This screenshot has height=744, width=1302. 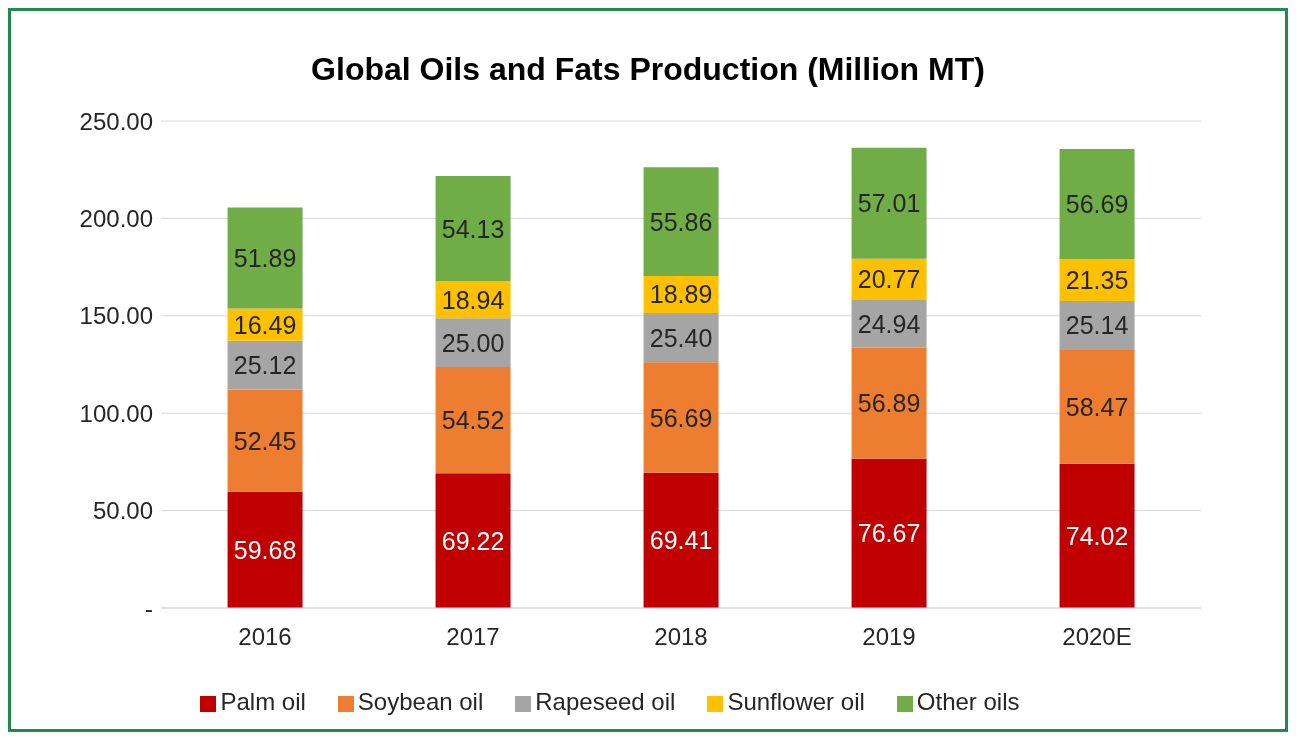 I want to click on x-tick-label: 2019, so click(x=889, y=637).